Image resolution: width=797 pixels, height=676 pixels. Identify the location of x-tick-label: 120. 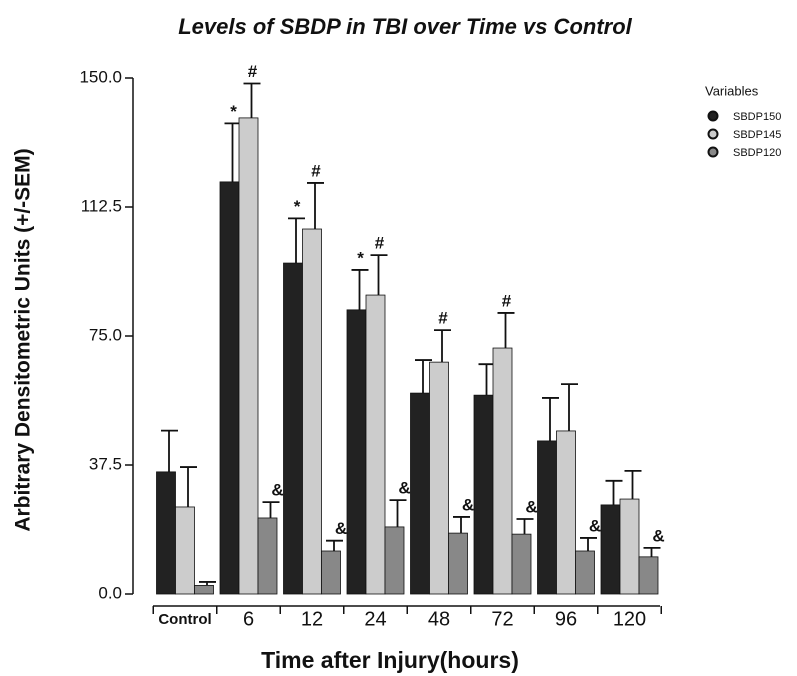
(629, 619).